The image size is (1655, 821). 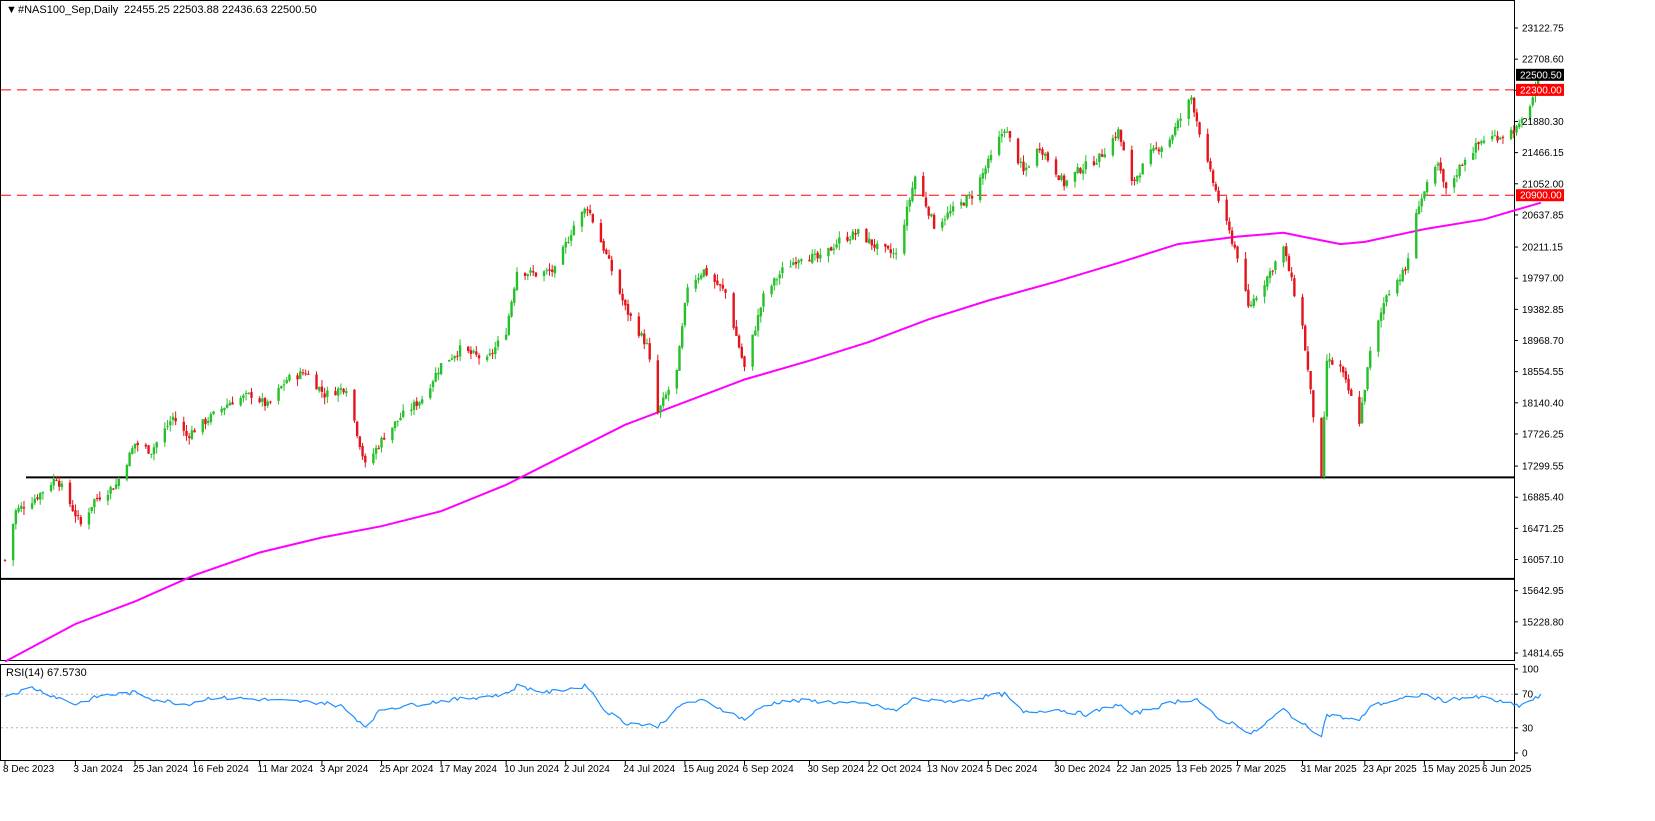 What do you see at coordinates (1525, 754) in the screenshot?
I see `rsi-y-tick-label: 0` at bounding box center [1525, 754].